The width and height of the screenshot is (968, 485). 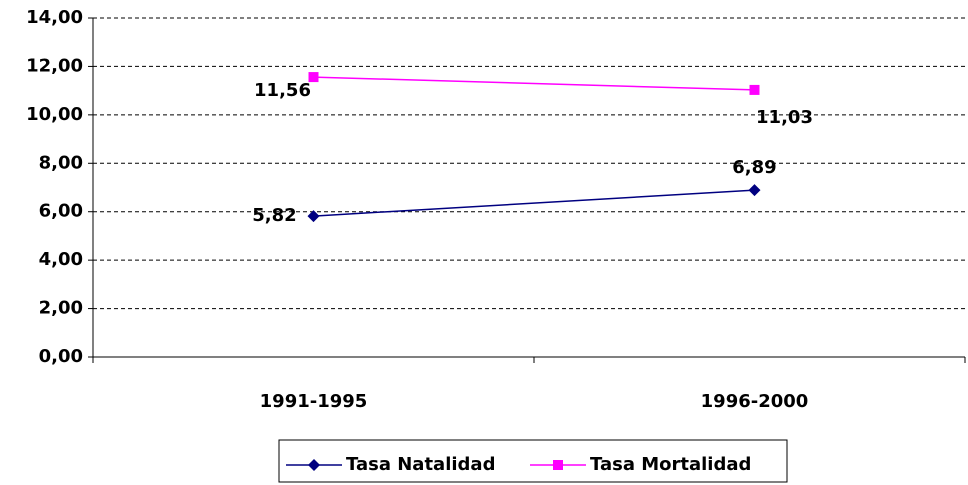 I want to click on data-label: 11,56, so click(x=282, y=90).